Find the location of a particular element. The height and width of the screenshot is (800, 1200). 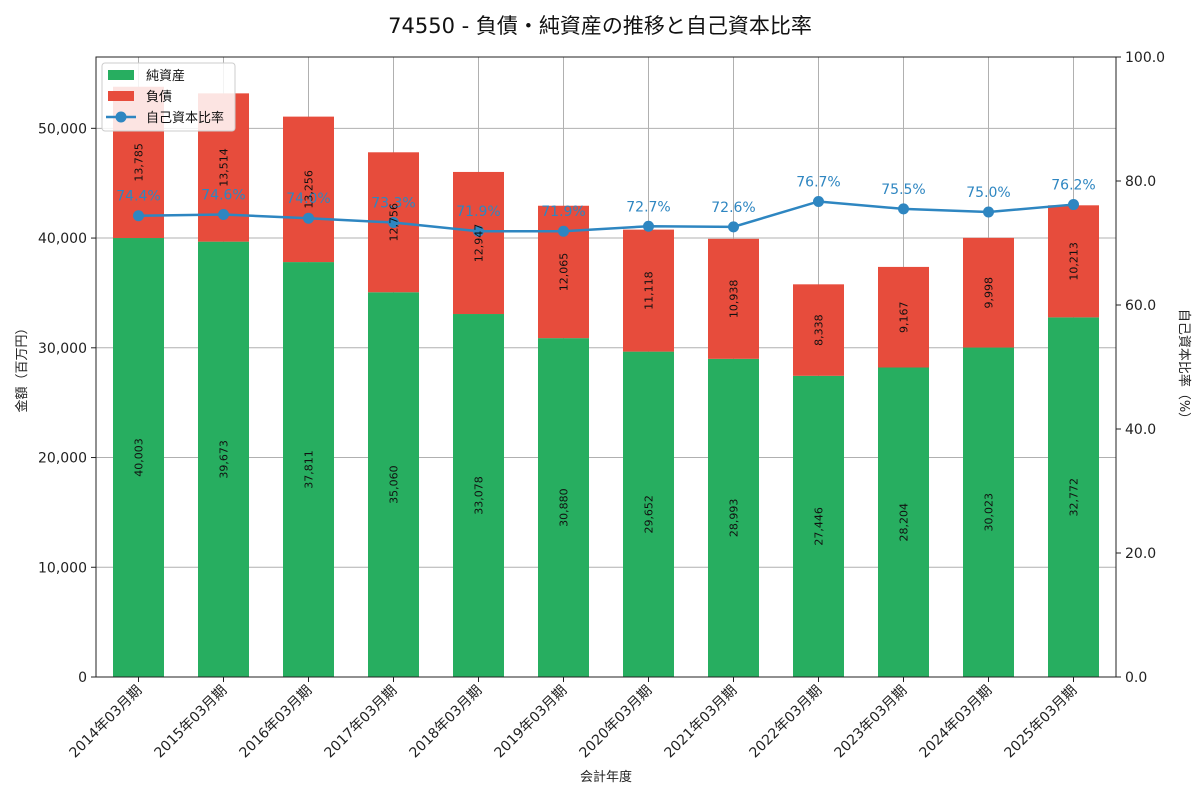

bar-label-liabilities: 13,514 is located at coordinates (224, 167).